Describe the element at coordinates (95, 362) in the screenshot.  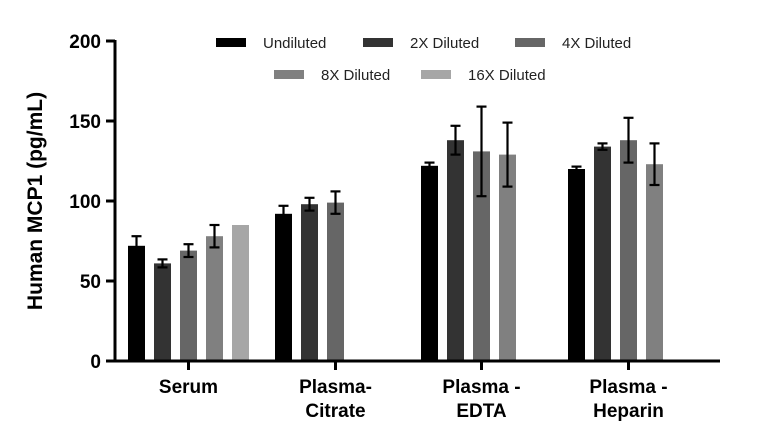
I see `y-tick-label: 0` at that location.